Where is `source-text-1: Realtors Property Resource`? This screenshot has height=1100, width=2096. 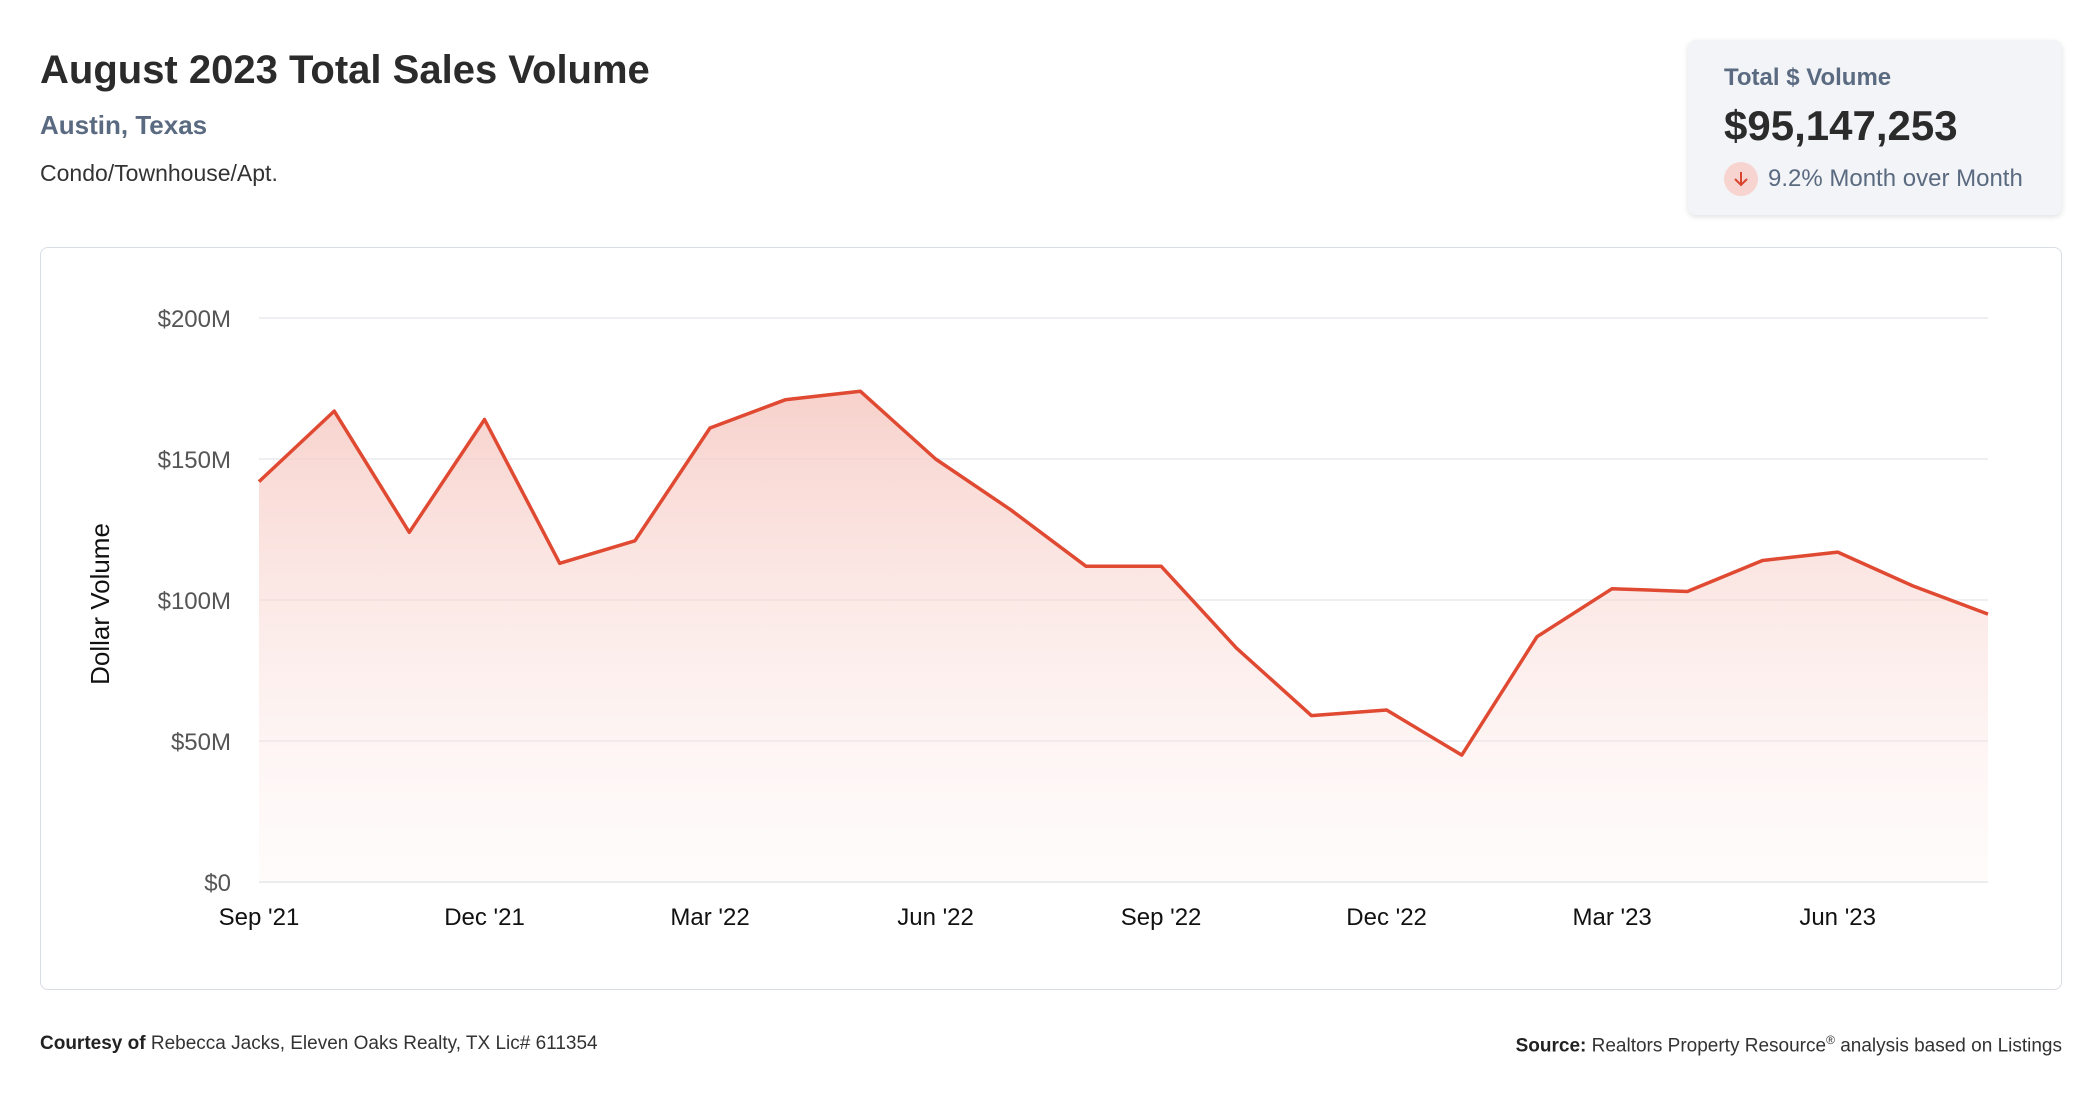 source-text-1: Realtors Property Resource is located at coordinates (1709, 1046).